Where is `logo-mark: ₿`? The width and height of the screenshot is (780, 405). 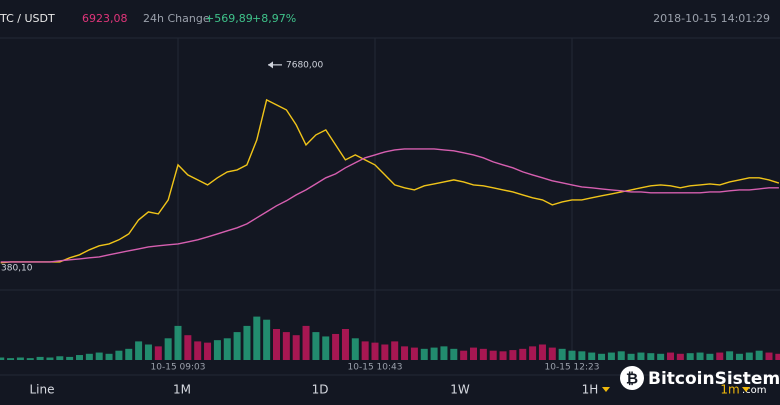 logo-mark: ₿ is located at coordinates (632, 379).